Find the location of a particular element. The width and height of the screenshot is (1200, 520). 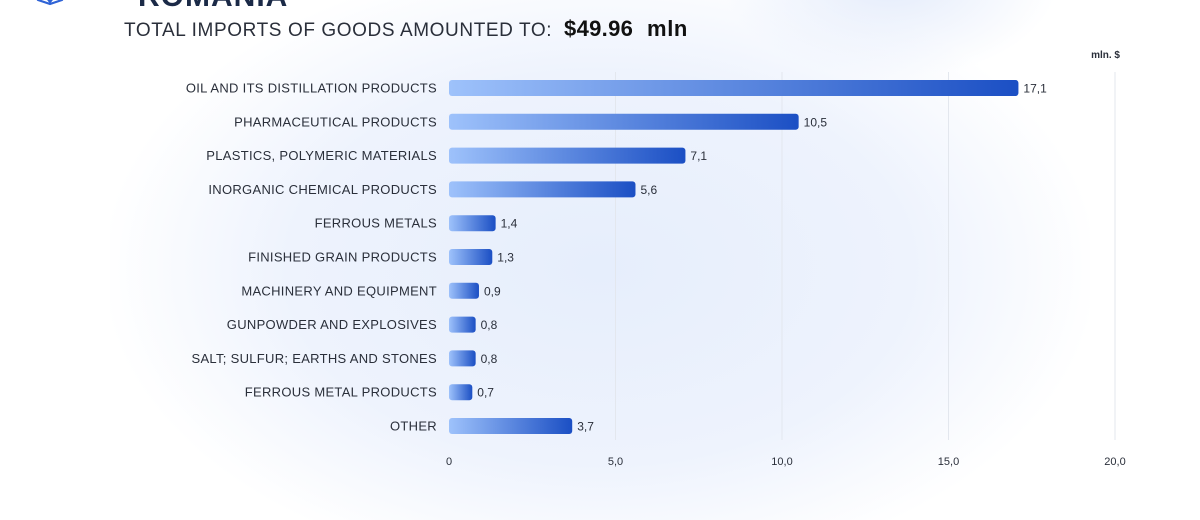

x-axis-ticks: 0 5,0 10,0 15,0 20,0 is located at coordinates (786, 462).